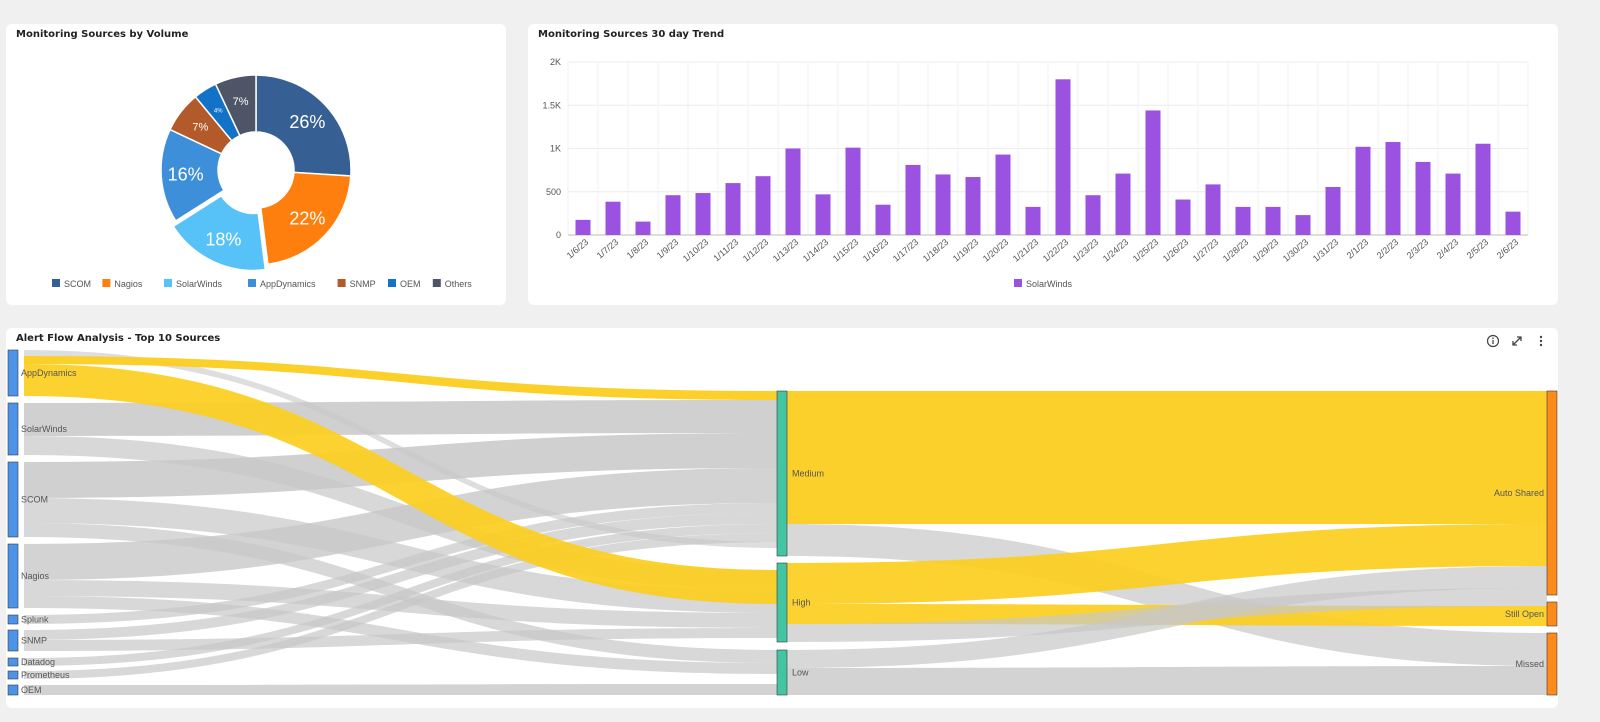  I want to click on x-tick-label: 1/25/23, so click(1145, 250).